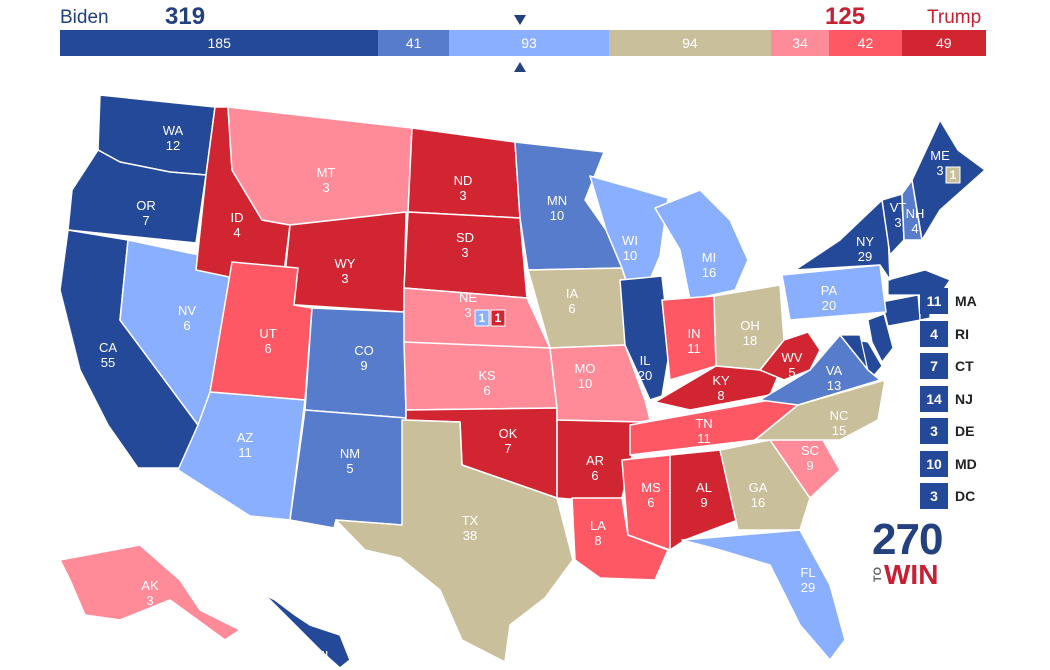 This screenshot has width=1050, height=670. I want to click on state-pa, so click(834, 292).